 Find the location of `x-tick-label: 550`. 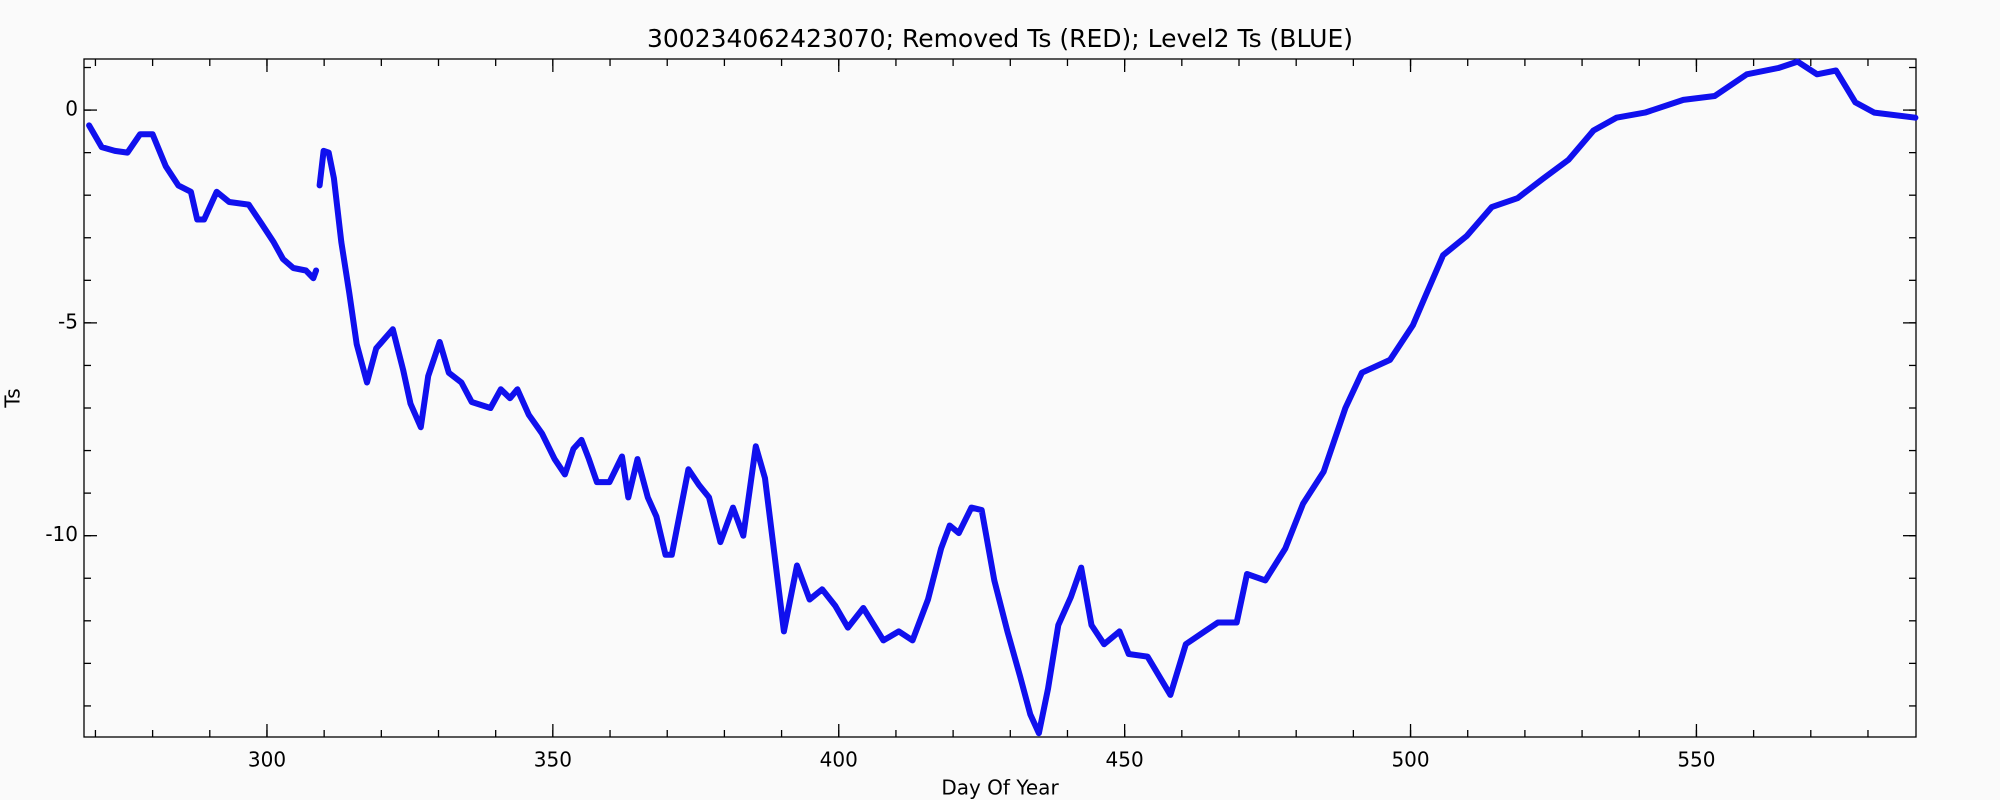

x-tick-label: 550 is located at coordinates (1696, 760).